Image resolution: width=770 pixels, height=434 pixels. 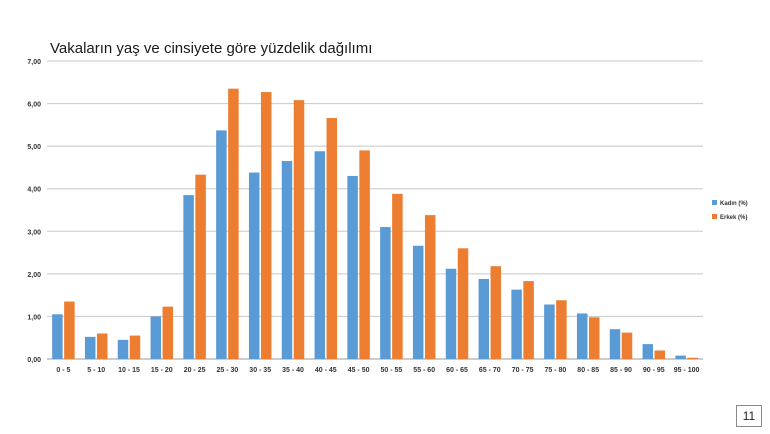 What do you see at coordinates (260, 370) in the screenshot?
I see `x-tick-label: 30 - 35` at bounding box center [260, 370].